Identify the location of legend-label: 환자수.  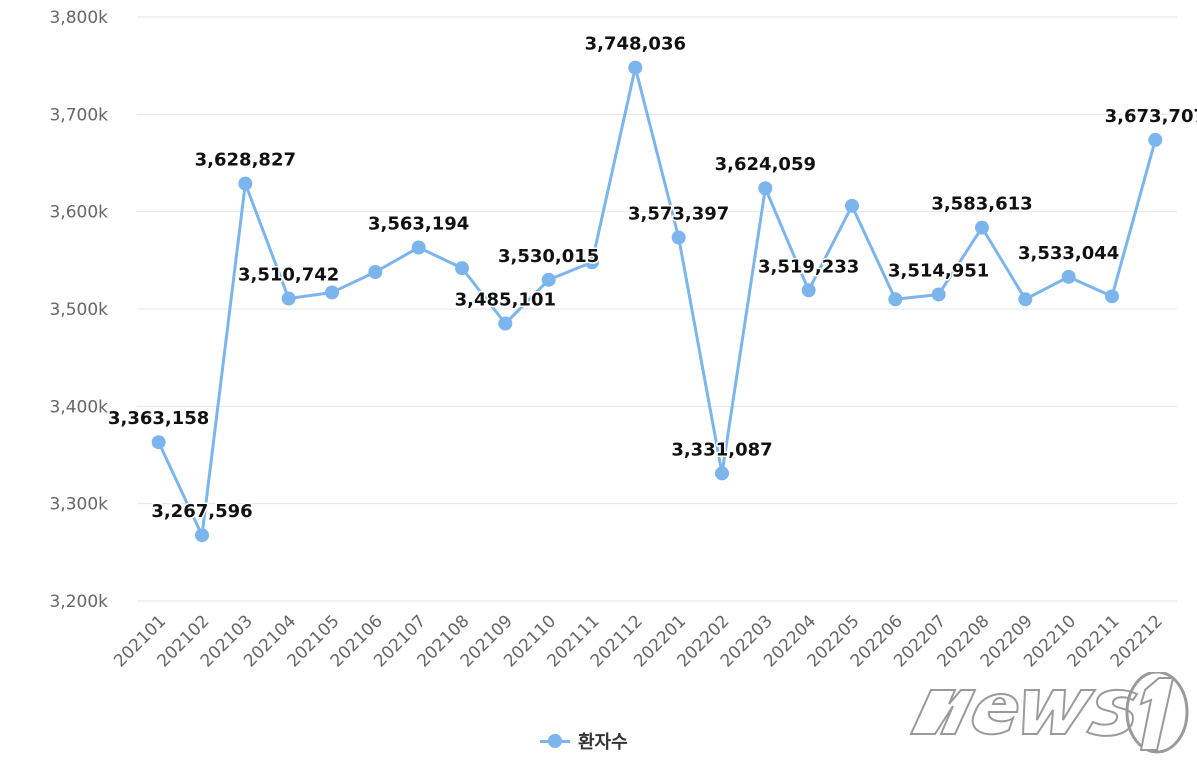
(603, 742).